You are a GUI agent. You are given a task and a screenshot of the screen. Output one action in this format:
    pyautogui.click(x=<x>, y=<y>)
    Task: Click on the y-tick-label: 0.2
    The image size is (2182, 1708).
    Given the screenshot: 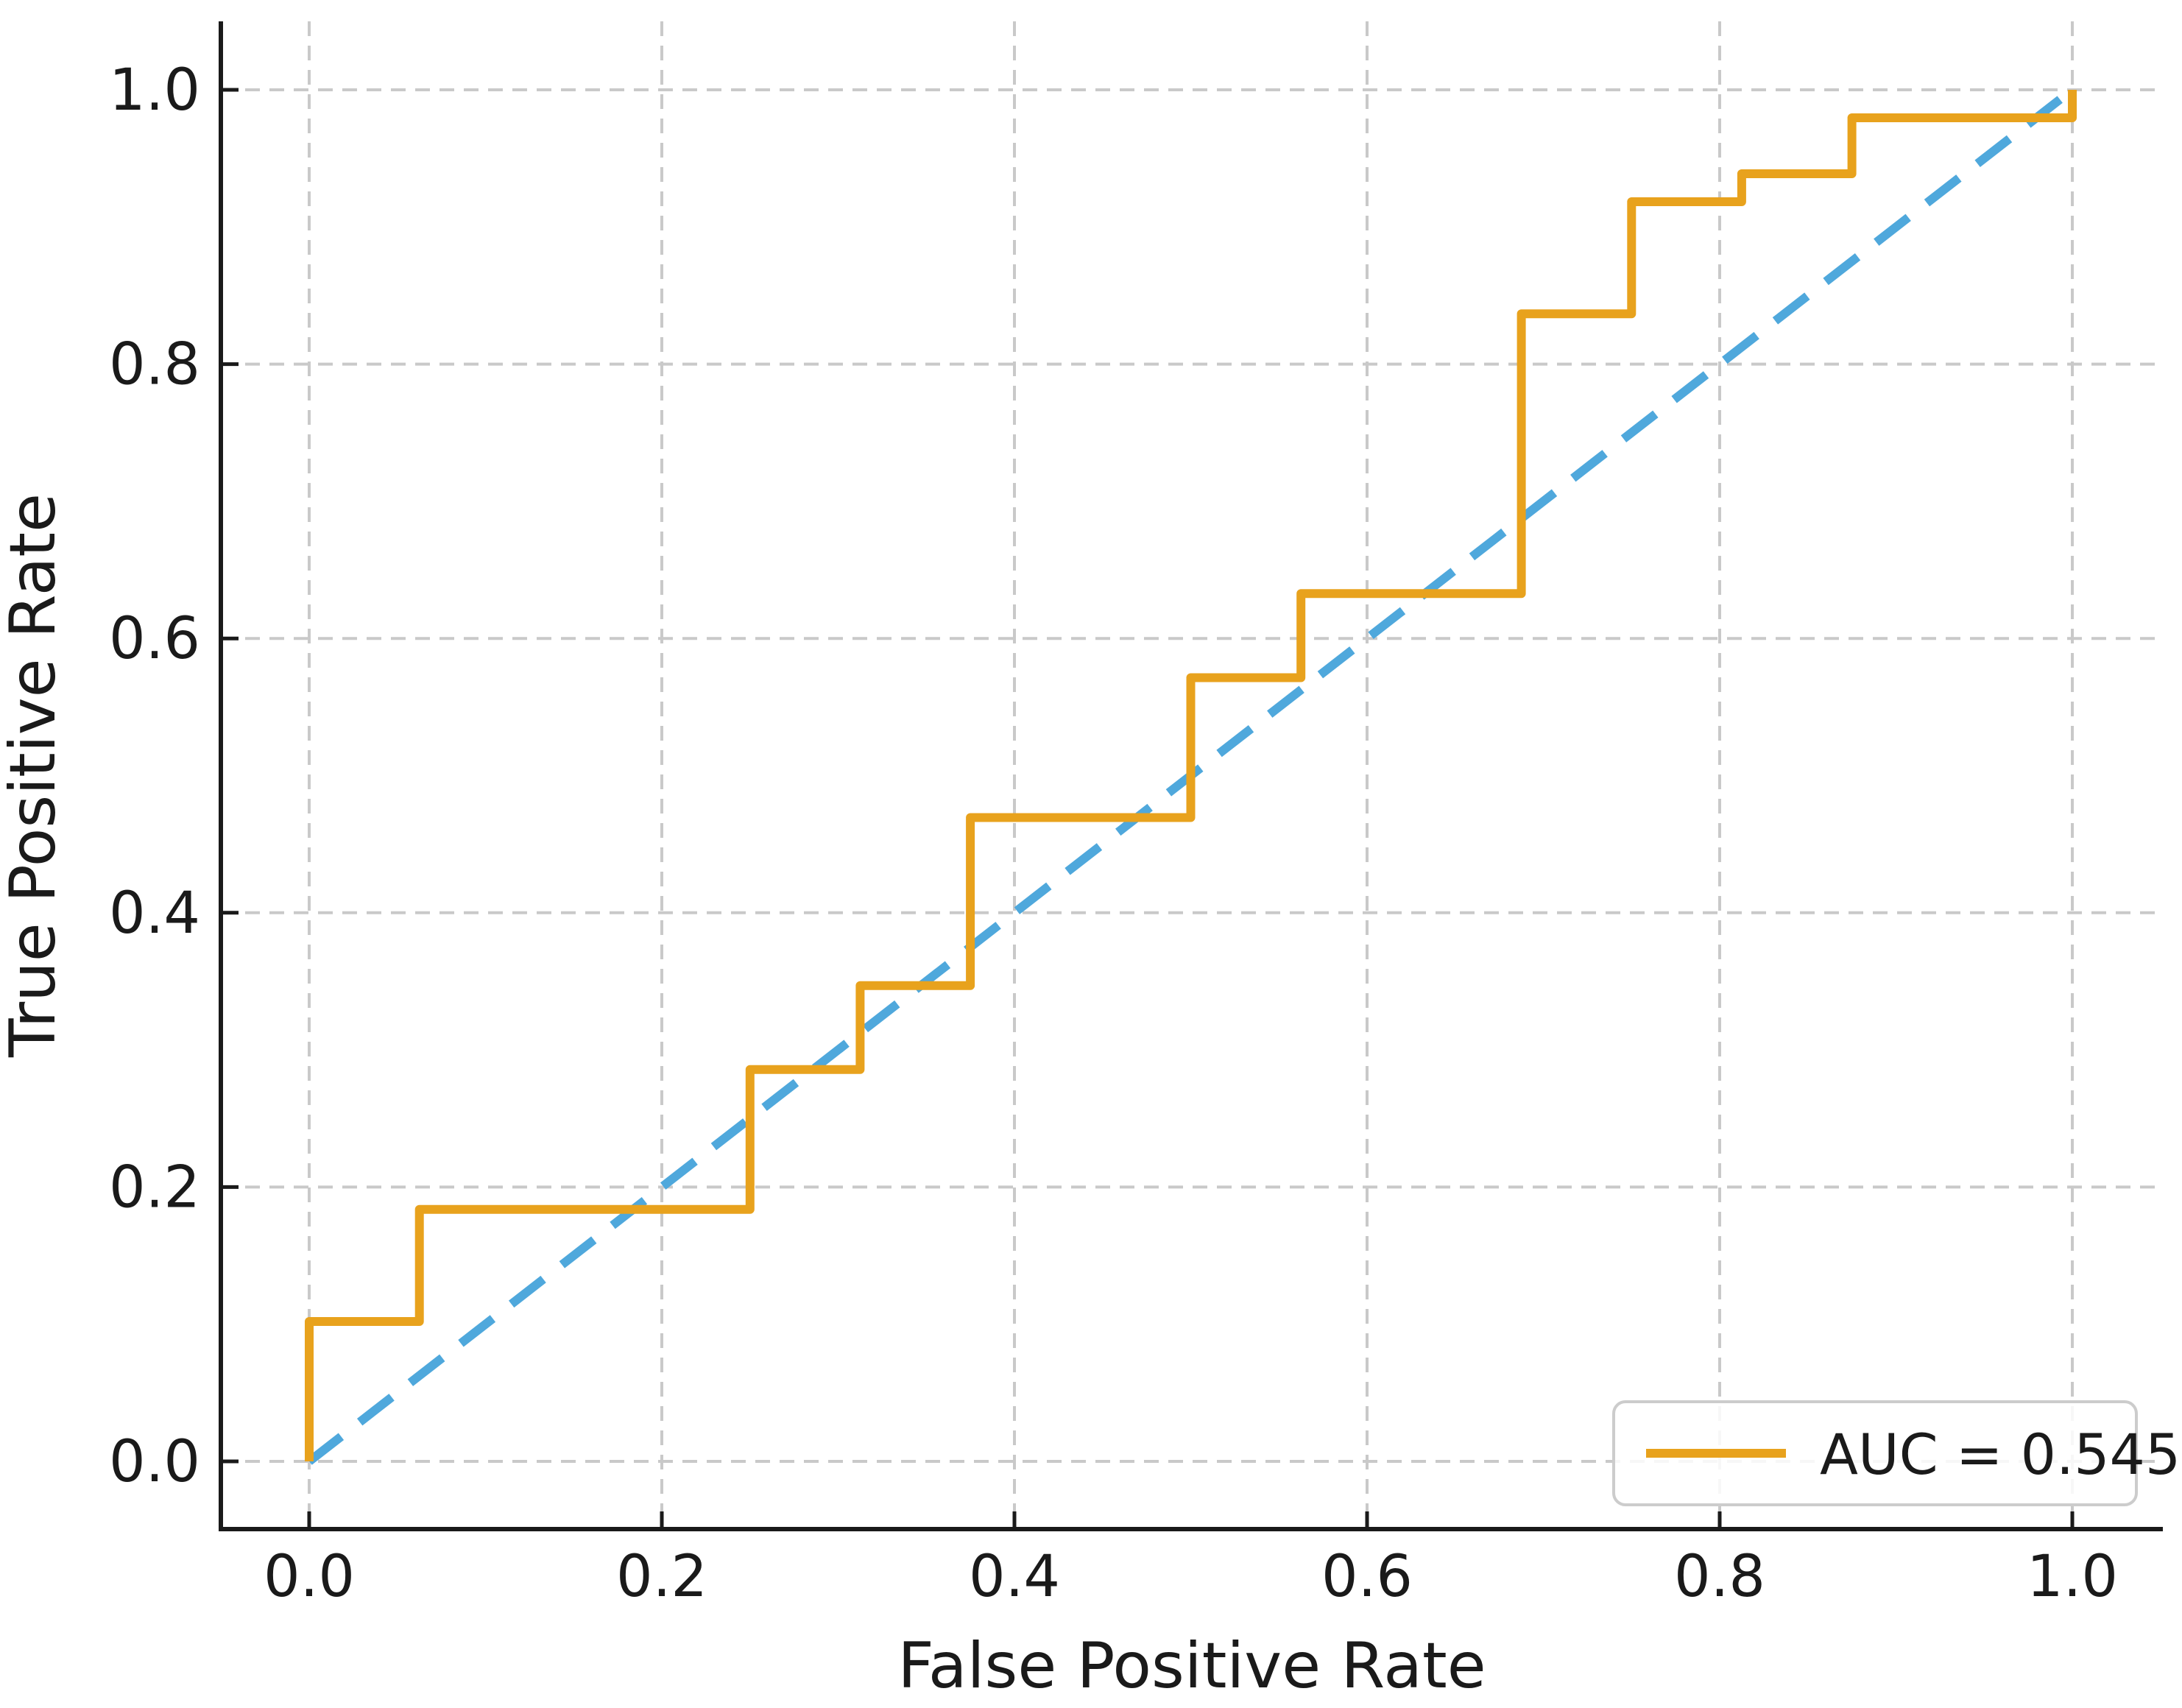 What is the action you would take?
    pyautogui.click(x=154, y=1187)
    